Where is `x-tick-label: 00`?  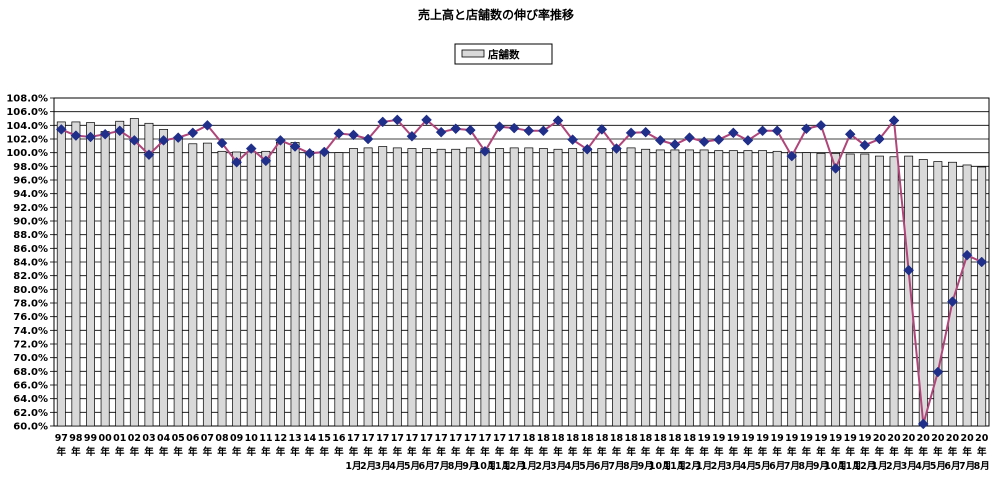
x-tick-label: 00 is located at coordinates (106, 438).